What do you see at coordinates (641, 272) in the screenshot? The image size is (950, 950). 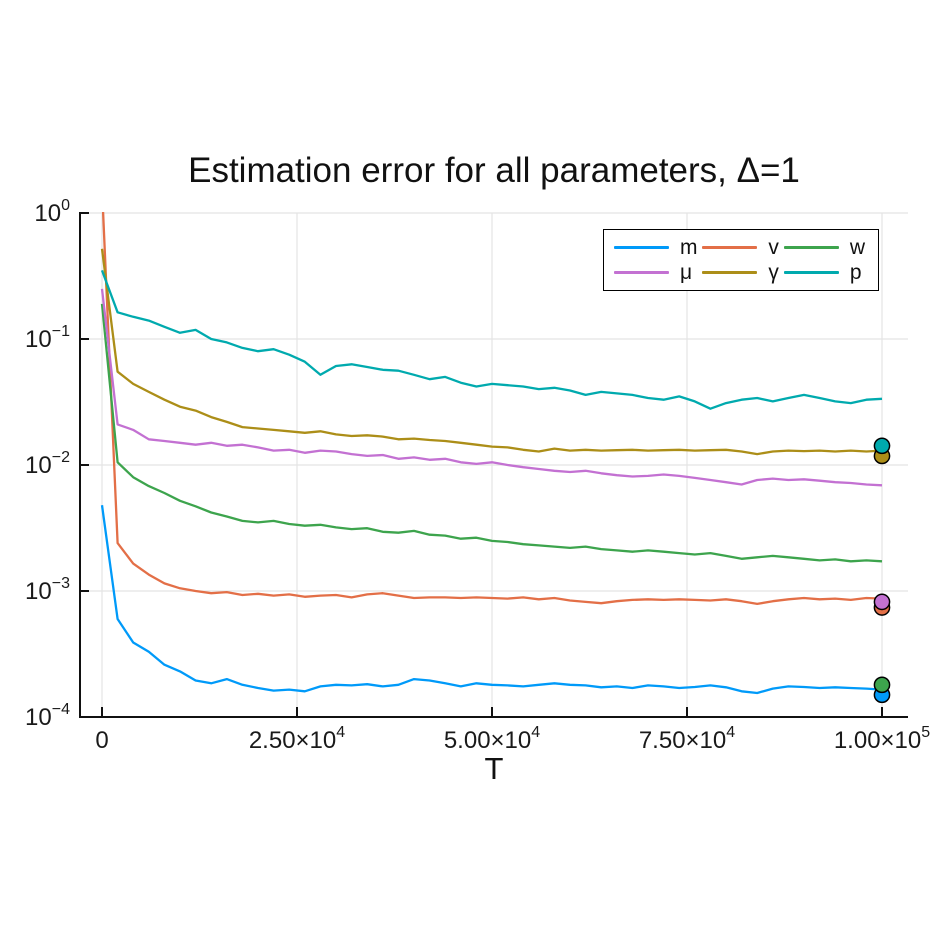 I see `legend-swatch-μ` at bounding box center [641, 272].